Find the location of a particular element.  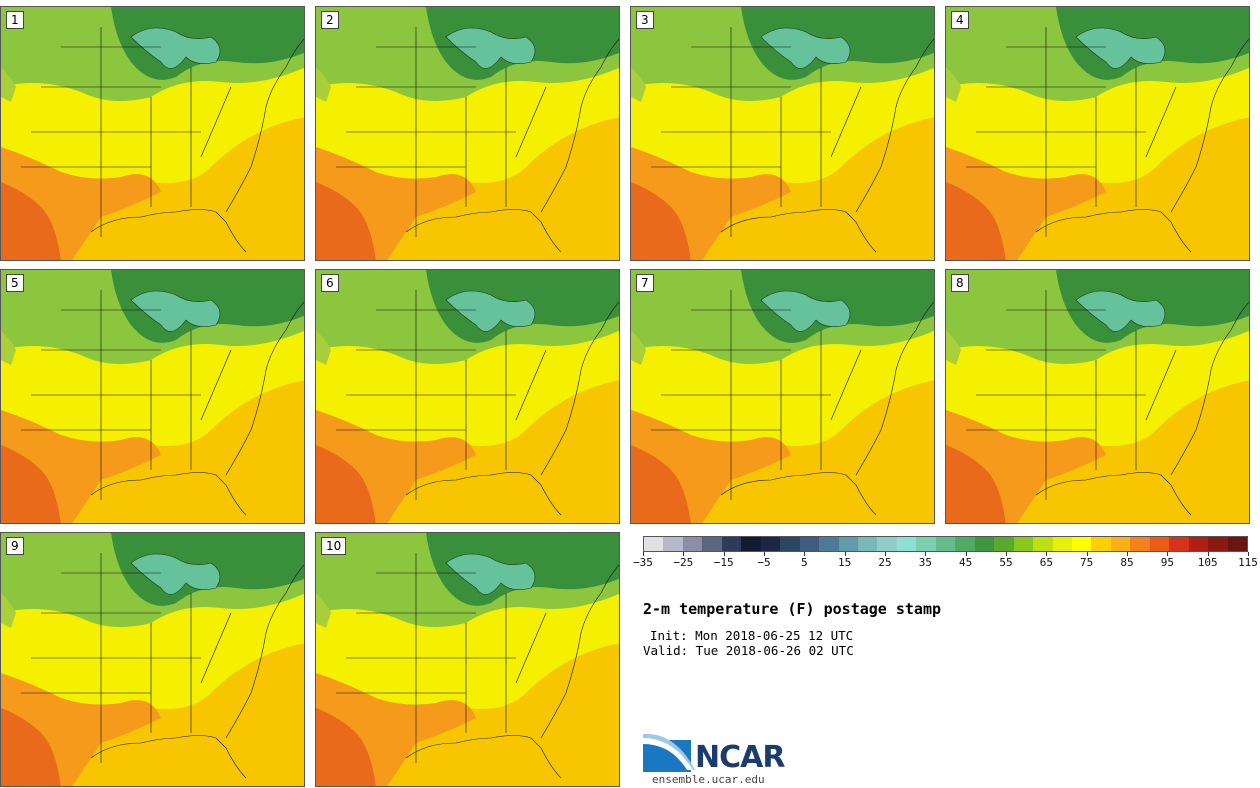

ensemble-member-map: 6 is located at coordinates (467, 396).